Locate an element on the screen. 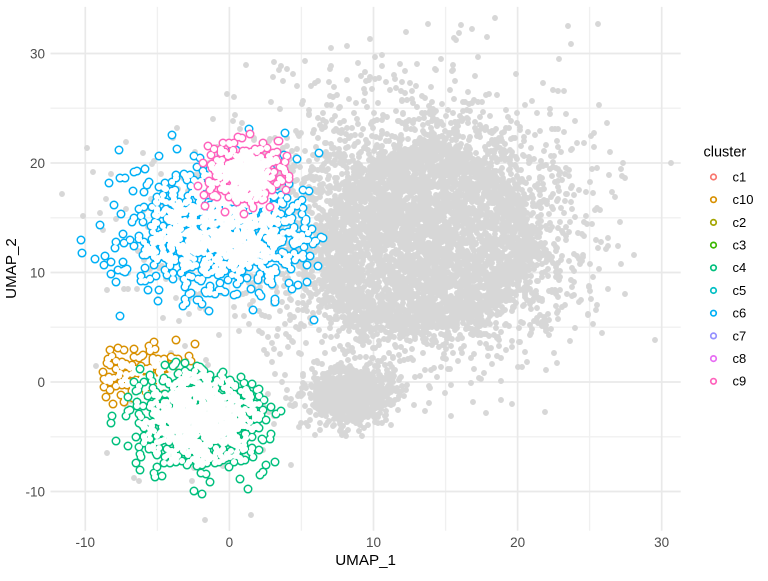  svg-text: c5 is located at coordinates (740, 290).